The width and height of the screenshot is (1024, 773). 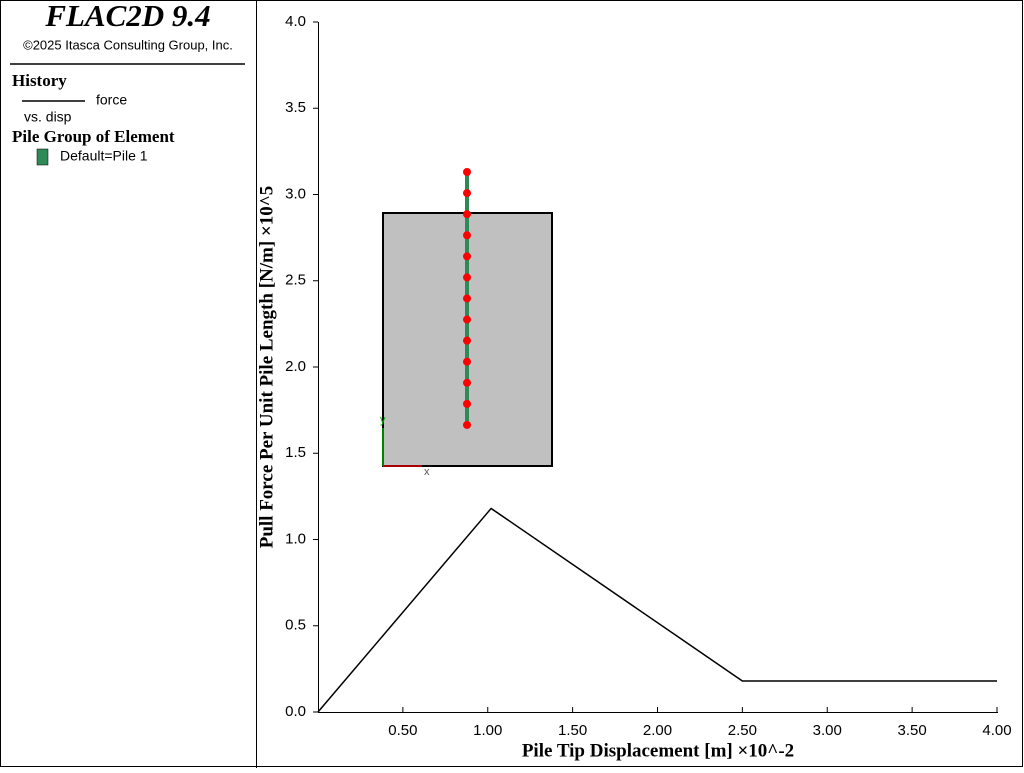 What do you see at coordinates (658, 750) in the screenshot?
I see `x-axis-label: Pile Tip Displacement [m] ×10^-2` at bounding box center [658, 750].